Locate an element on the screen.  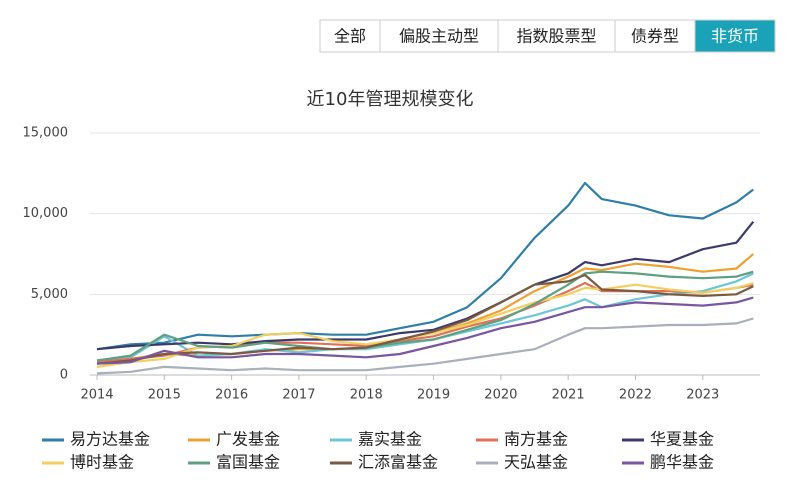
y-tick-label: 5,000 is located at coordinates (49, 294).